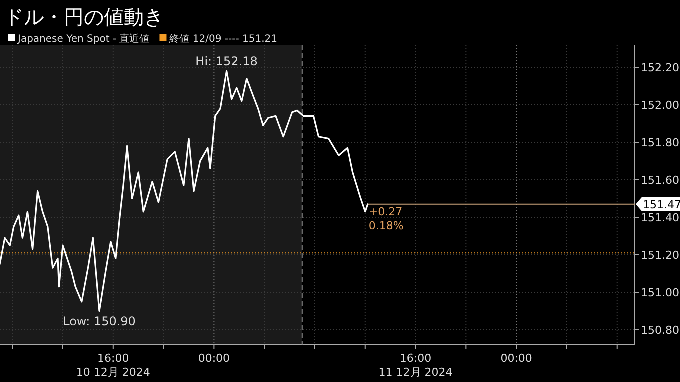  Describe the element at coordinates (83, 39) in the screenshot. I see `legend-label: Japanese Yen Spot - 直近値` at that location.